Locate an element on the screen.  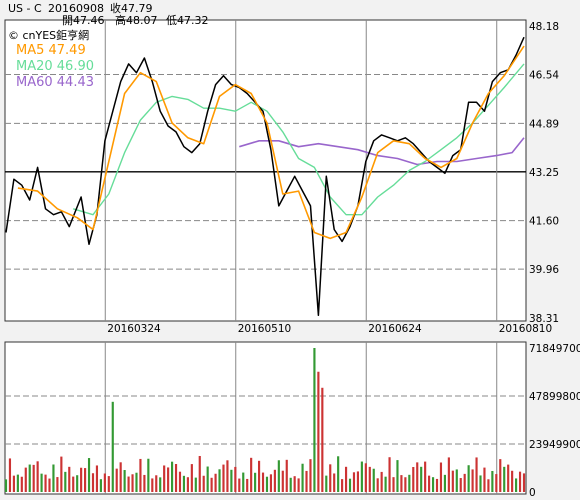
high-price-label: 高48.07 is located at coordinates (136, 20).